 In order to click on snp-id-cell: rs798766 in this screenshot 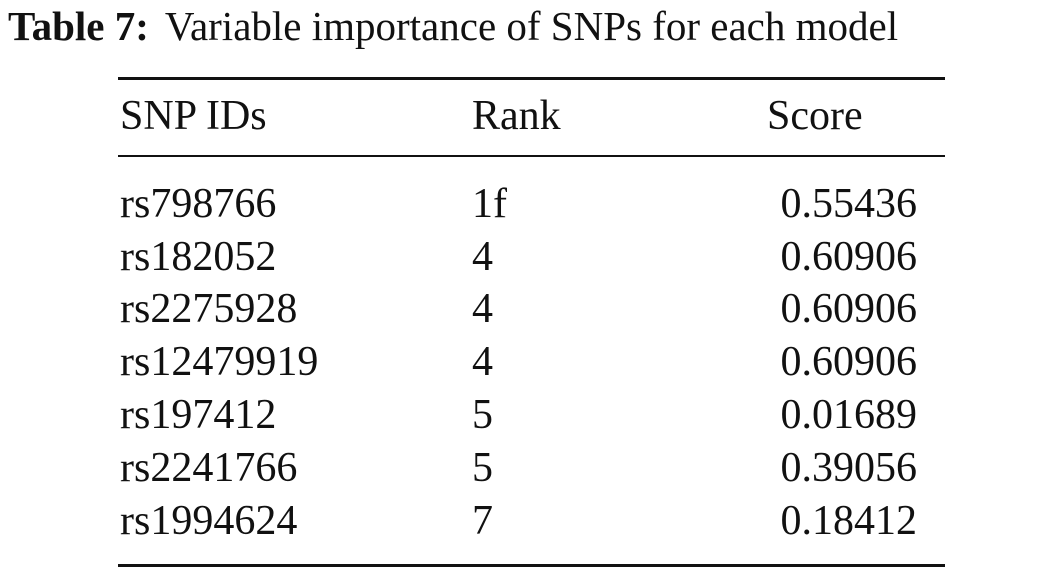, I will do `click(198, 204)`.